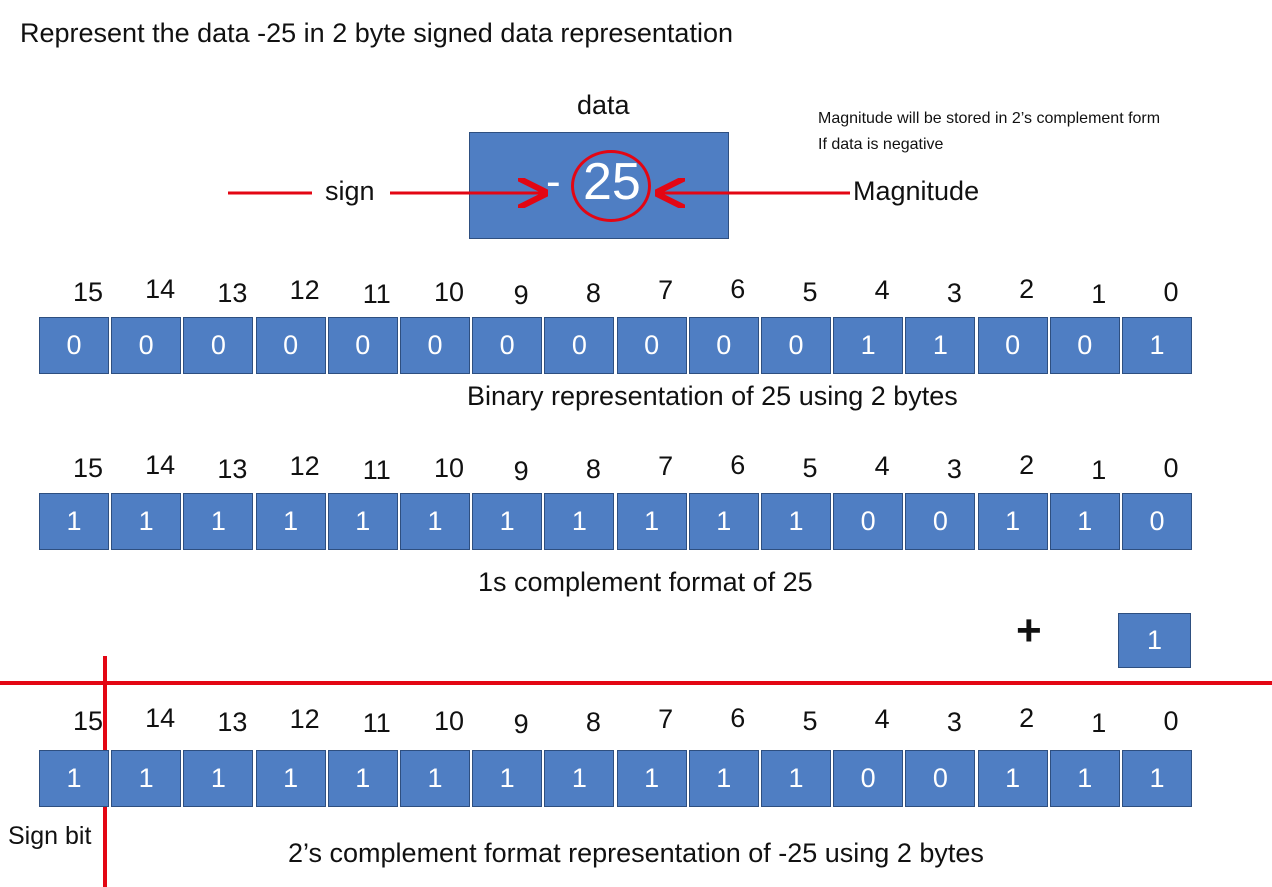 The height and width of the screenshot is (887, 1272). I want to click on bit-cell-10: 0, so click(435, 345).